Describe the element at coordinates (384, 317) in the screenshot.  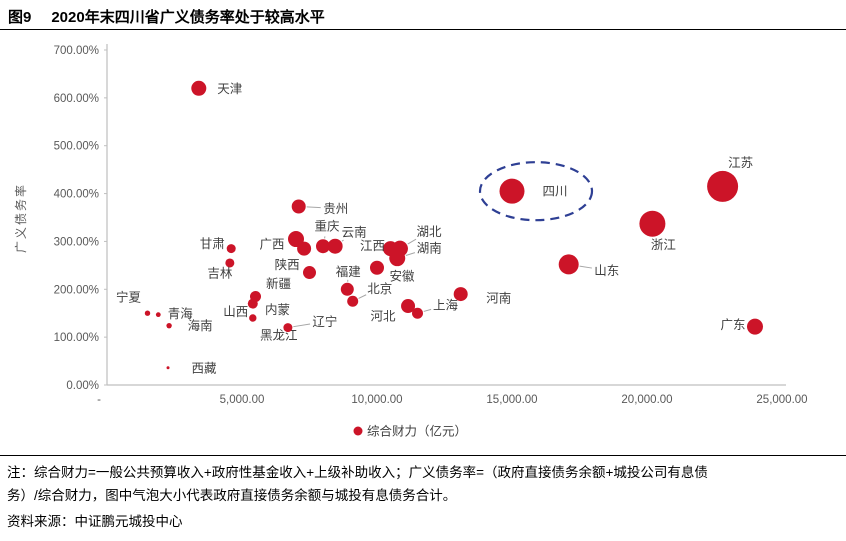
I see `province-label: 河北` at that location.